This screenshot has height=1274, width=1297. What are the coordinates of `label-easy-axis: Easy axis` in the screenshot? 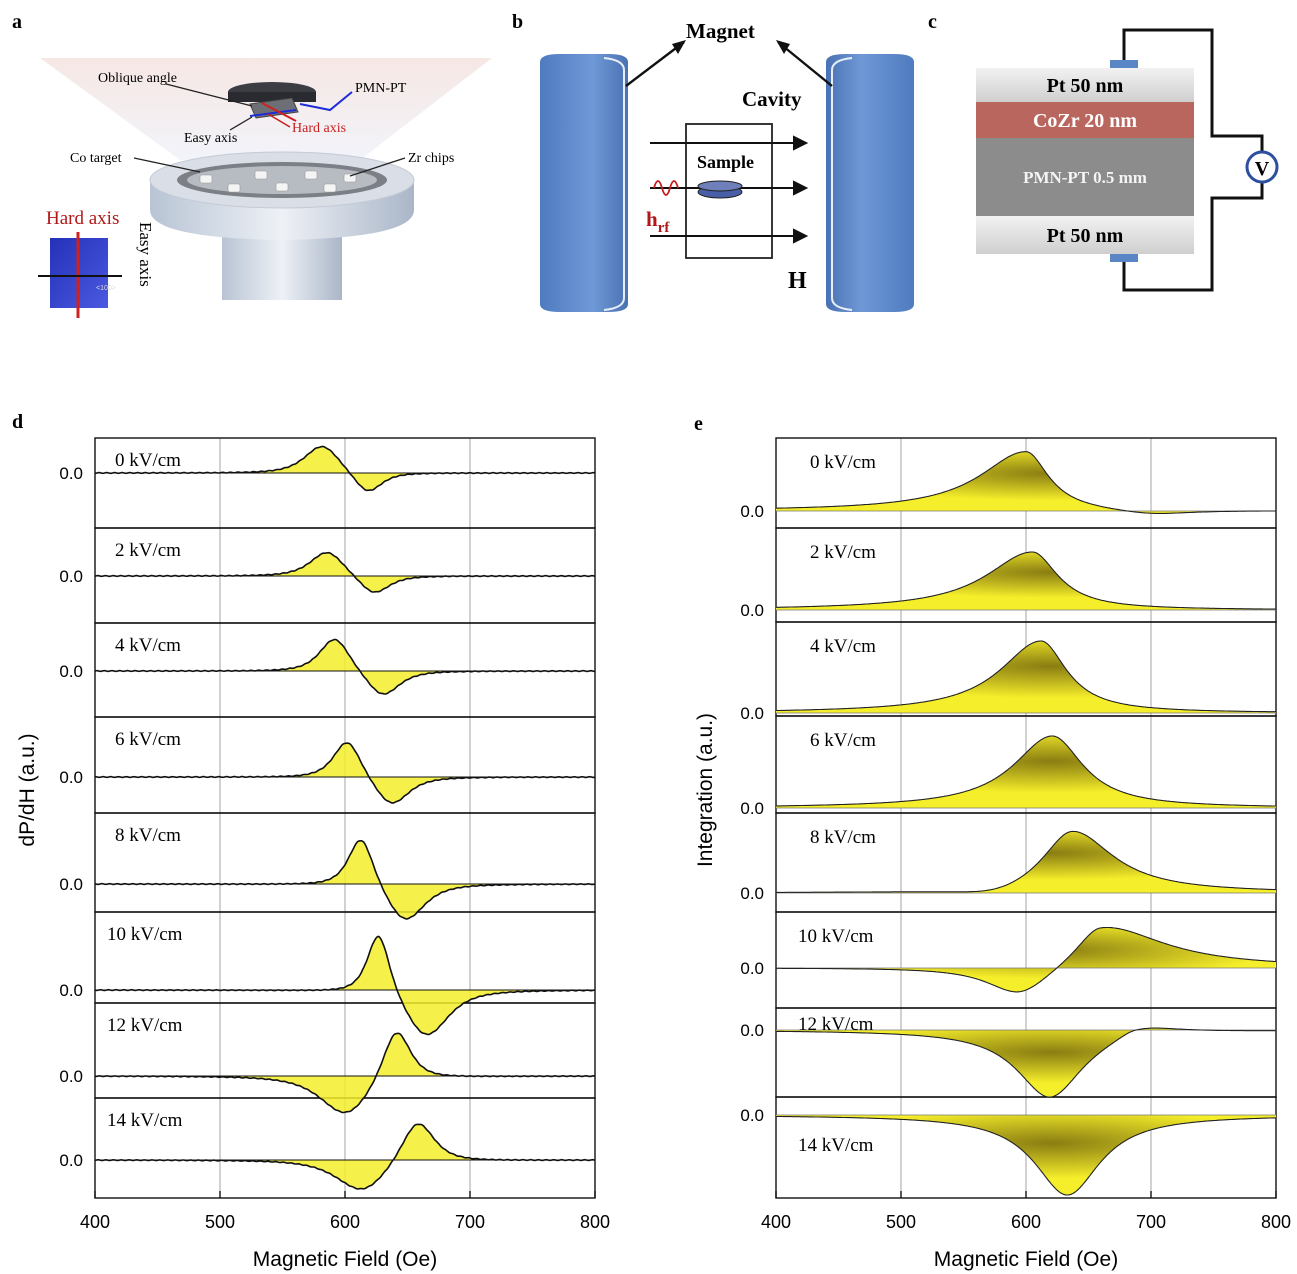 It's located at (210, 138).